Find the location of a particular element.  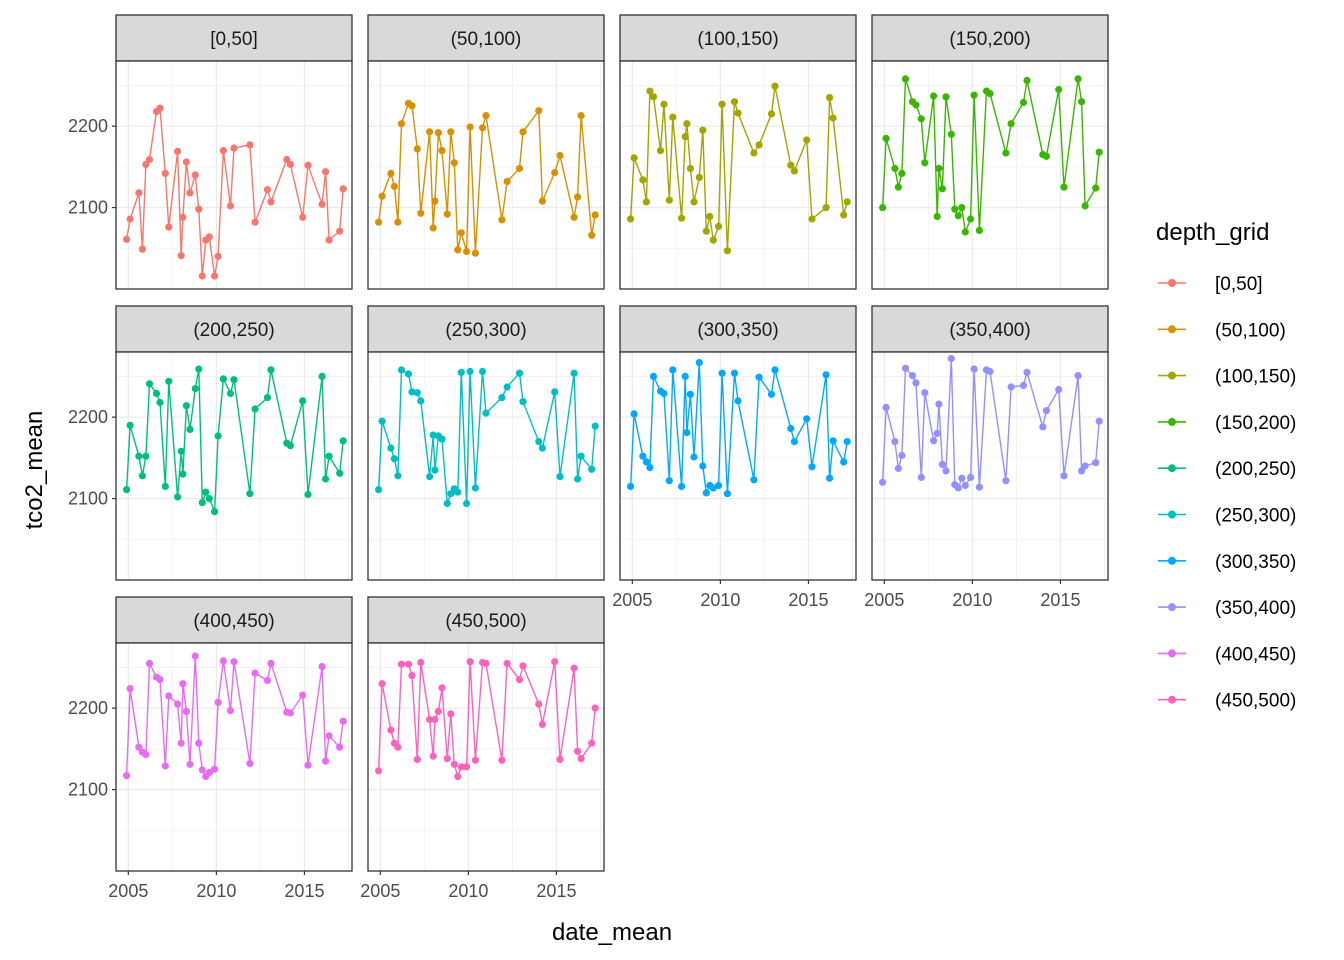

legend-entry: (250,300) is located at coordinates (1227, 516).